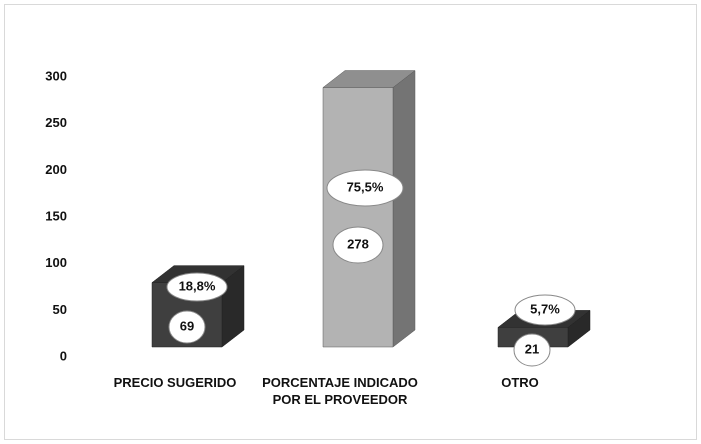 This screenshot has height=444, width=701. I want to click on data-label: 21, so click(532, 348).